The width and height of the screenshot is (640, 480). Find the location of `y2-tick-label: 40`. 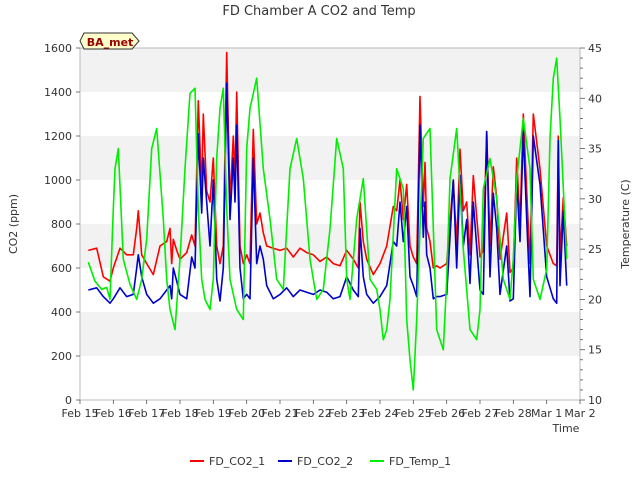

y2-tick-label: 40 is located at coordinates (595, 98).